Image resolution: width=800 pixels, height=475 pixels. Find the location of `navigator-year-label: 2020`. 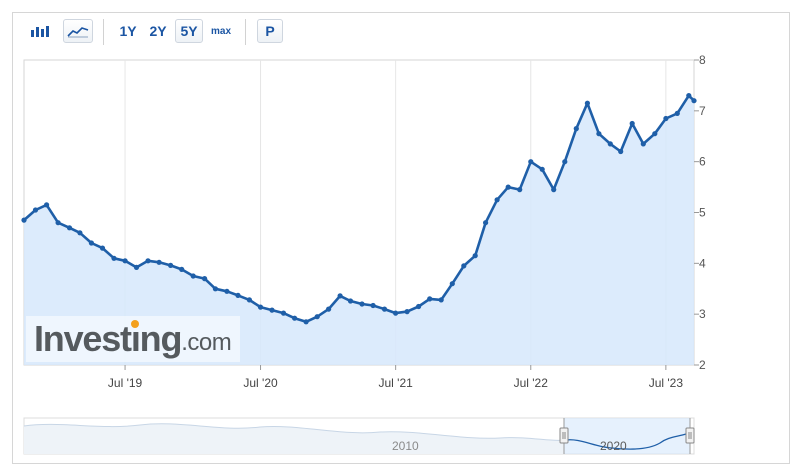

navigator-year-label: 2020 is located at coordinates (613, 446).